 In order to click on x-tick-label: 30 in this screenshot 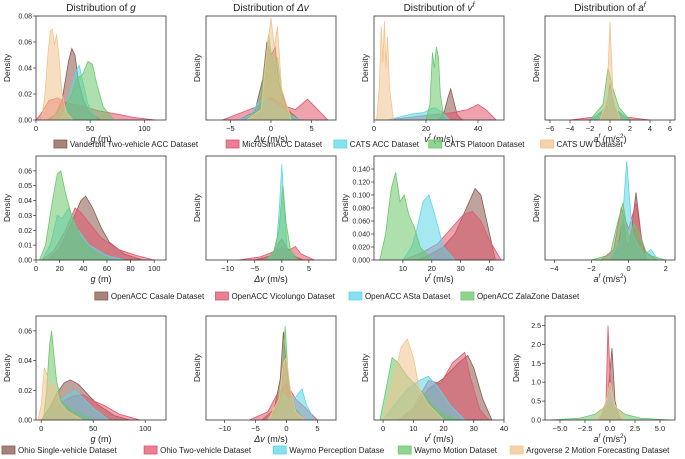, I will do `click(474, 428)`.